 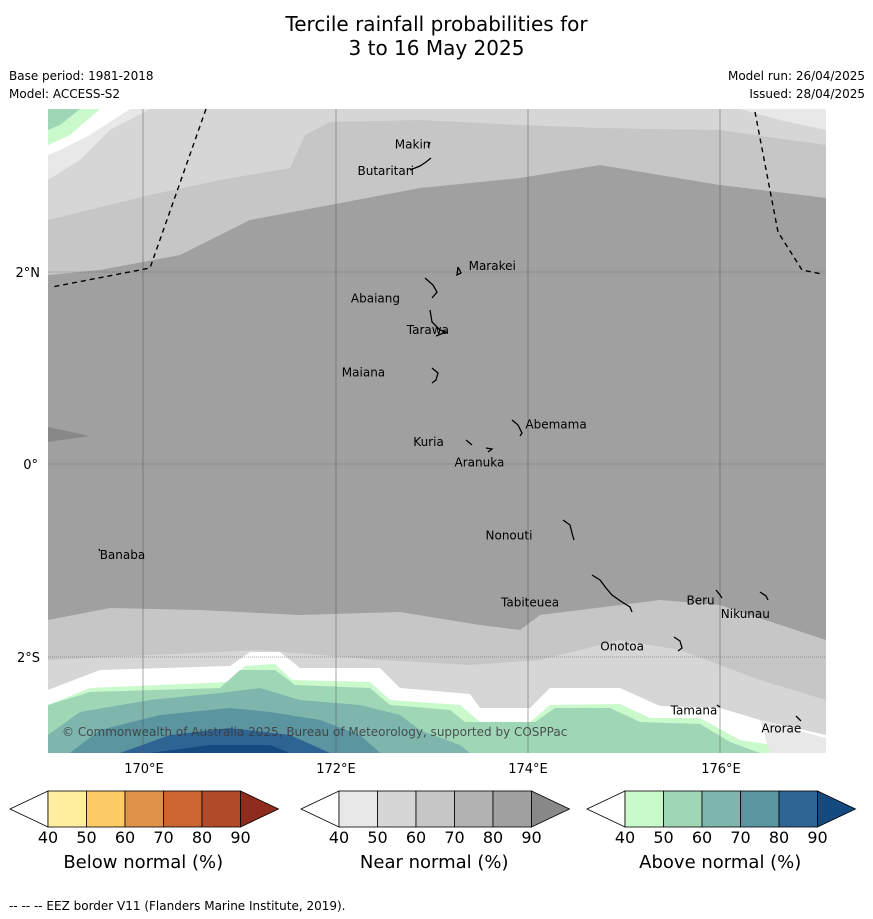 I want to click on place-label-tarawa: Tarawa, so click(x=427, y=330).